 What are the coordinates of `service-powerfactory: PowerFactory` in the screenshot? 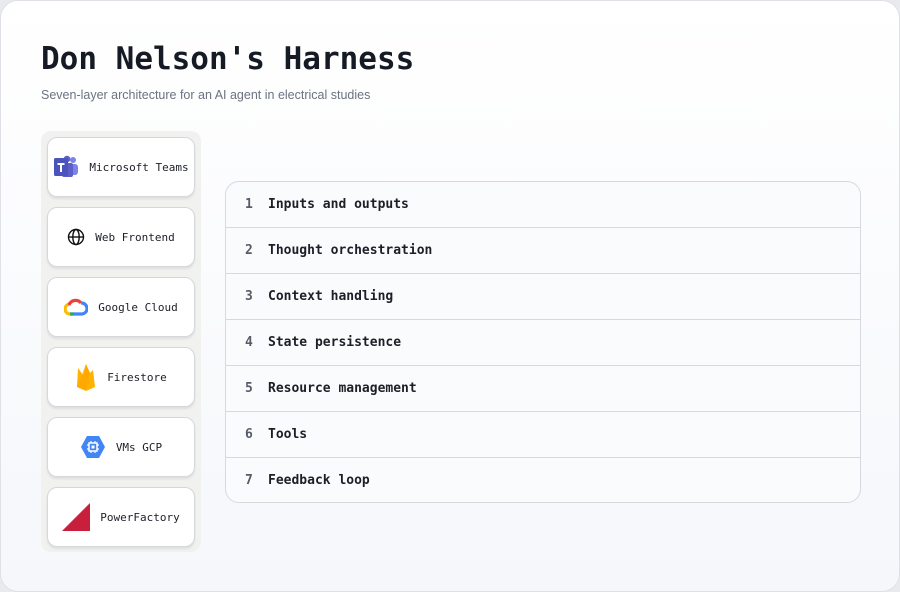 It's located at (121, 517).